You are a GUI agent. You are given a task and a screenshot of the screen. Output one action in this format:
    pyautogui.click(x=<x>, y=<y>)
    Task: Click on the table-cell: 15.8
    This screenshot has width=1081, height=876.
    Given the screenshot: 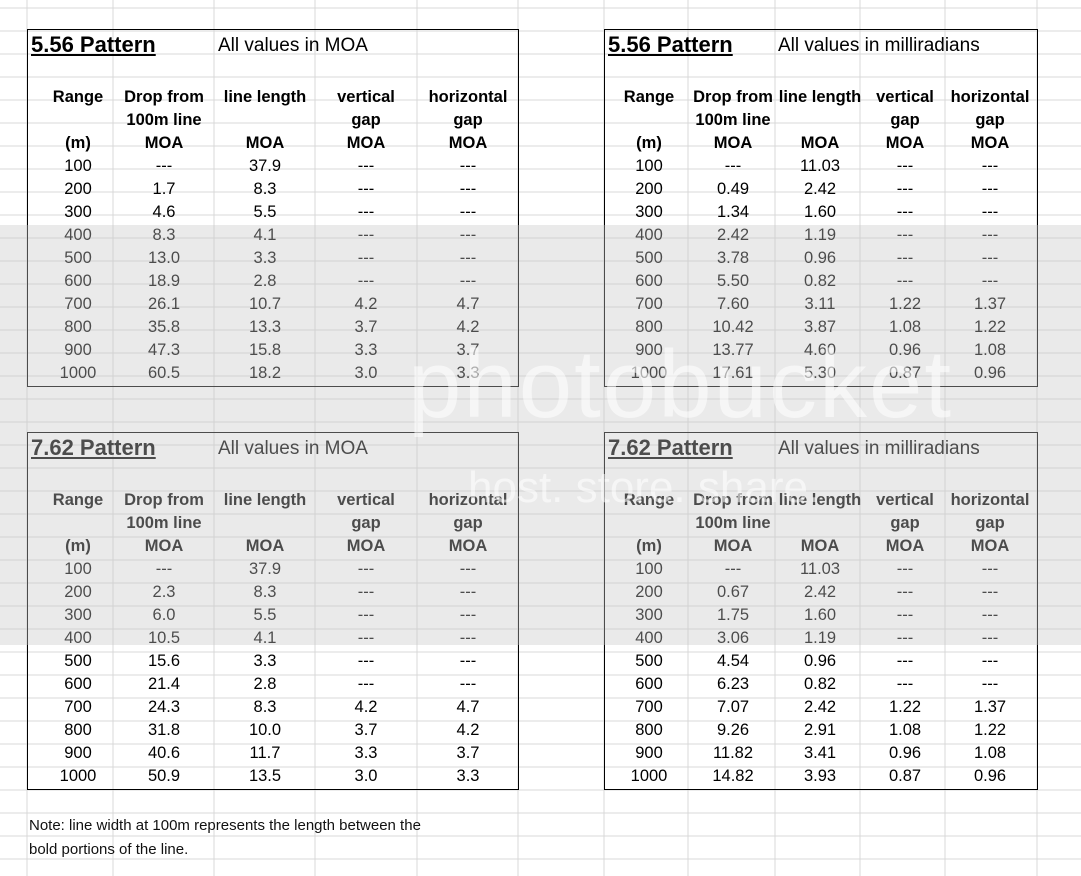 What is the action you would take?
    pyautogui.click(x=265, y=350)
    